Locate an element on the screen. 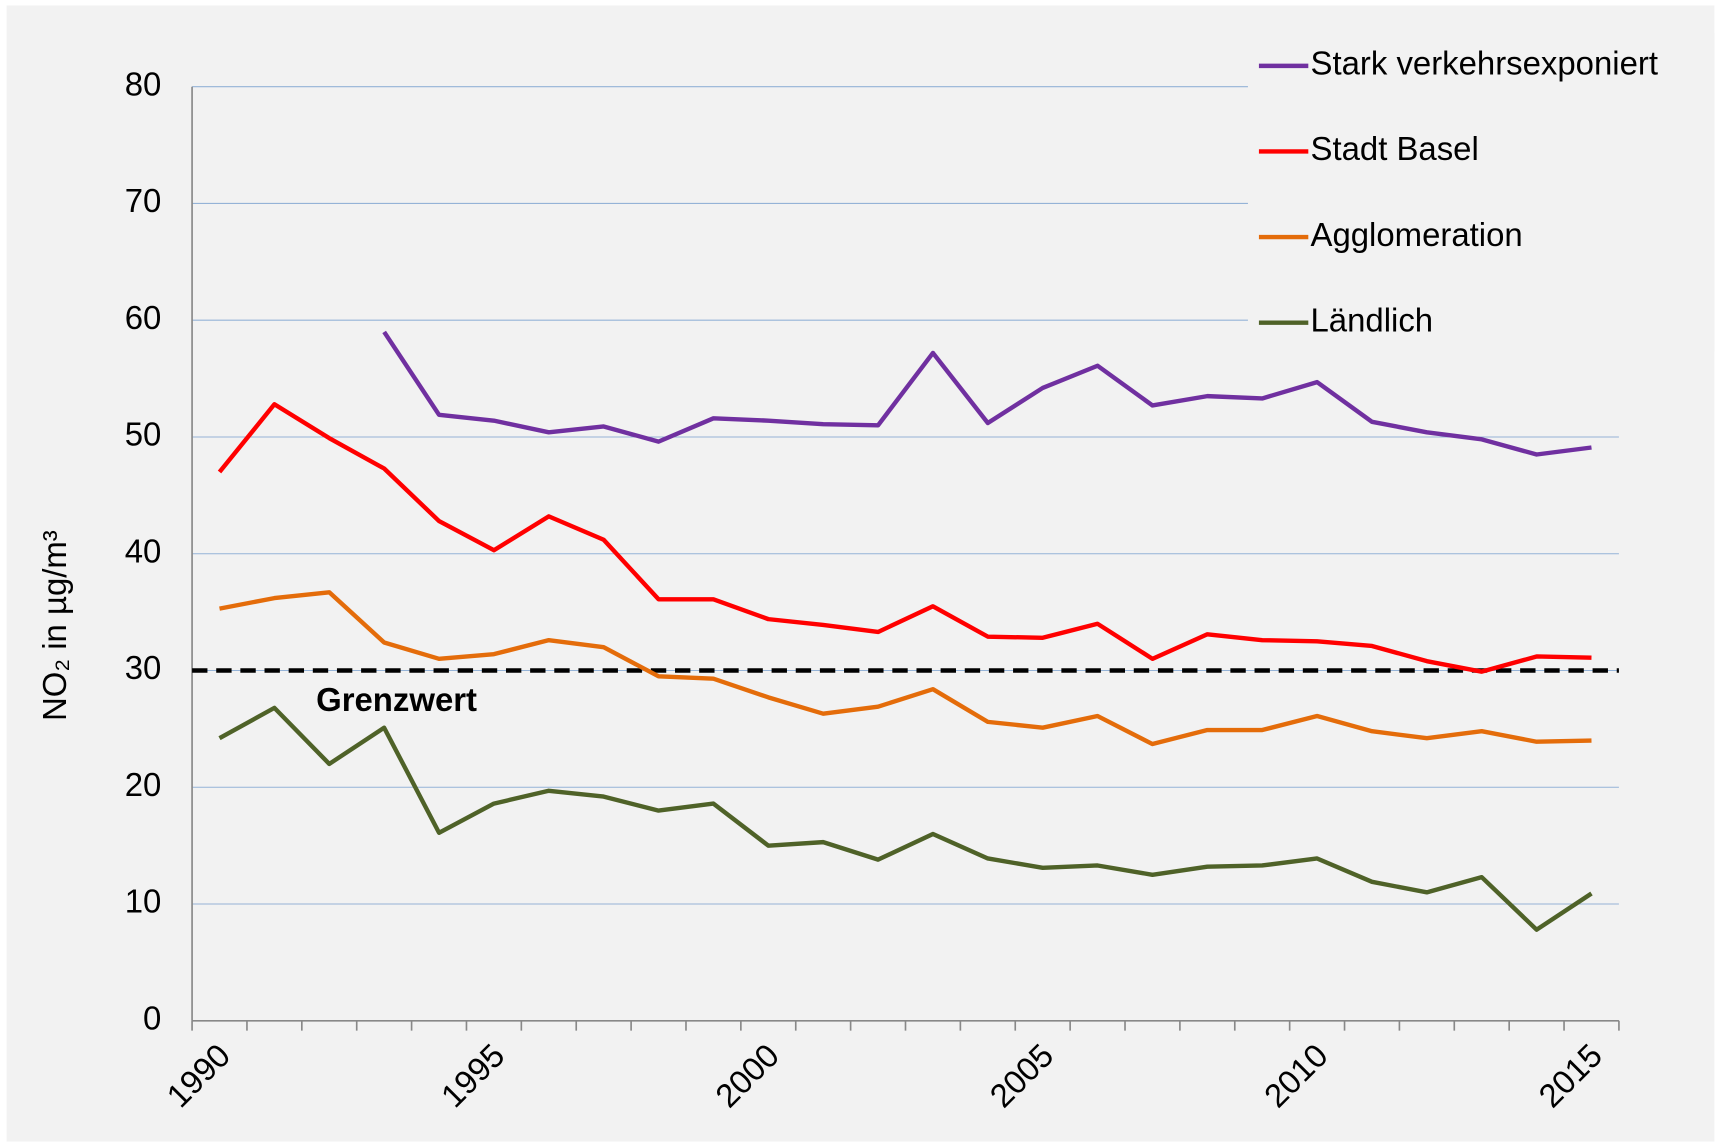 The height and width of the screenshot is (1147, 1721). y-tick-label: 80 is located at coordinates (143, 83).